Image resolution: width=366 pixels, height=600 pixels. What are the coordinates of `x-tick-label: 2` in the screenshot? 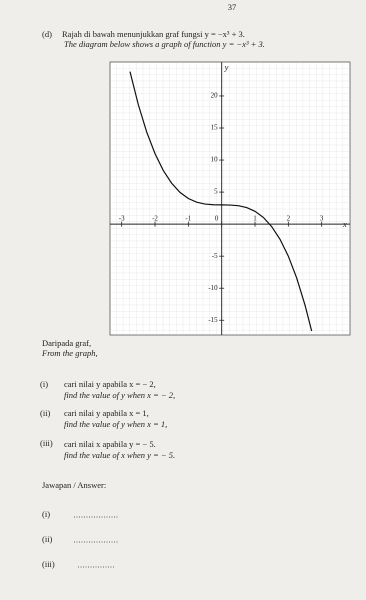 It's located at (289, 219).